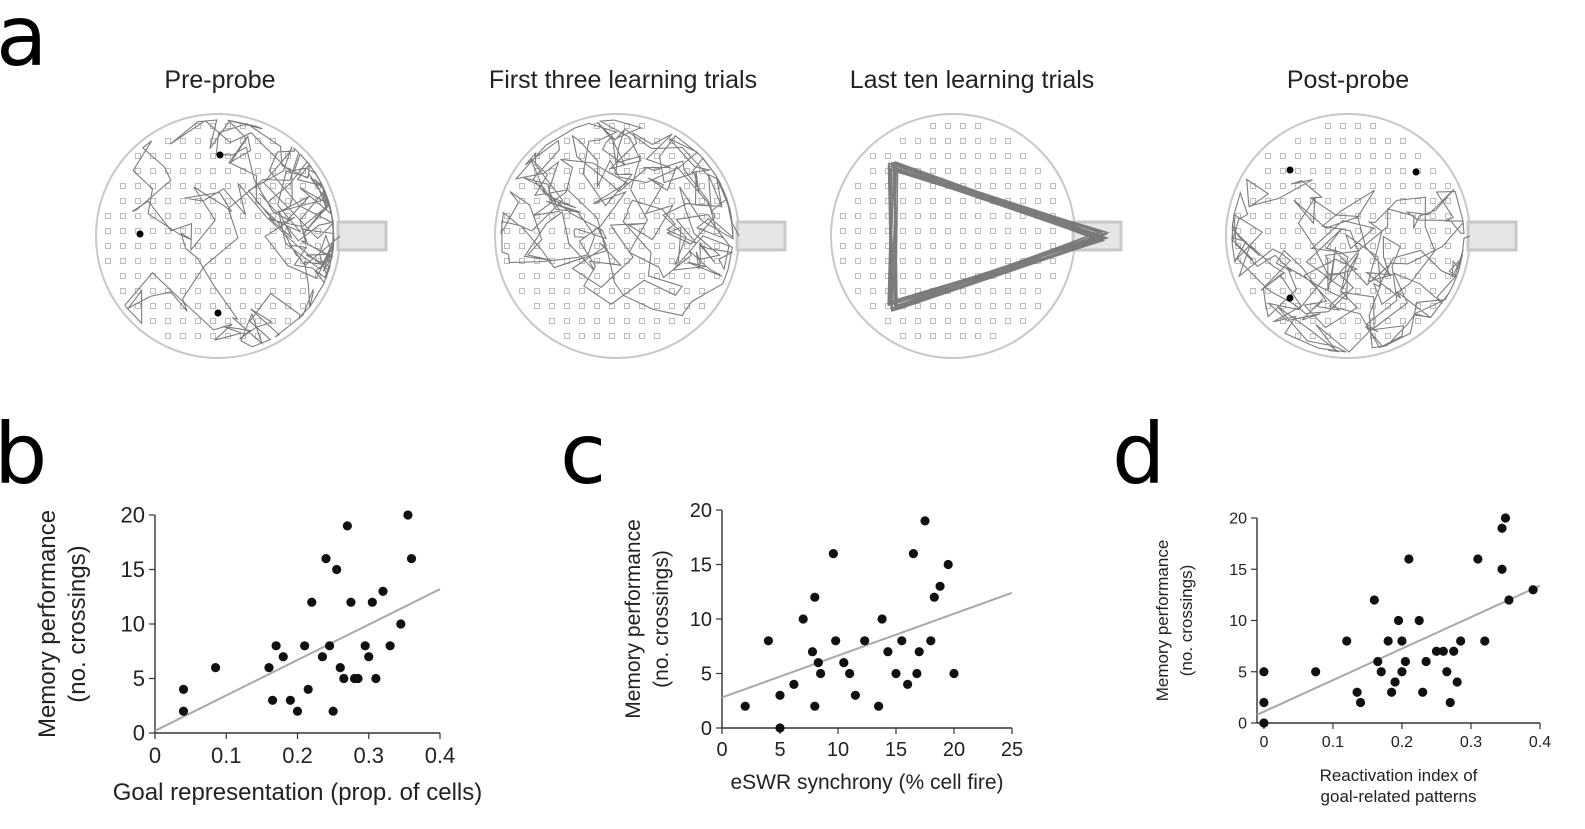  Describe the element at coordinates (706, 675) in the screenshot. I see `y-tick-label: 5` at that location.